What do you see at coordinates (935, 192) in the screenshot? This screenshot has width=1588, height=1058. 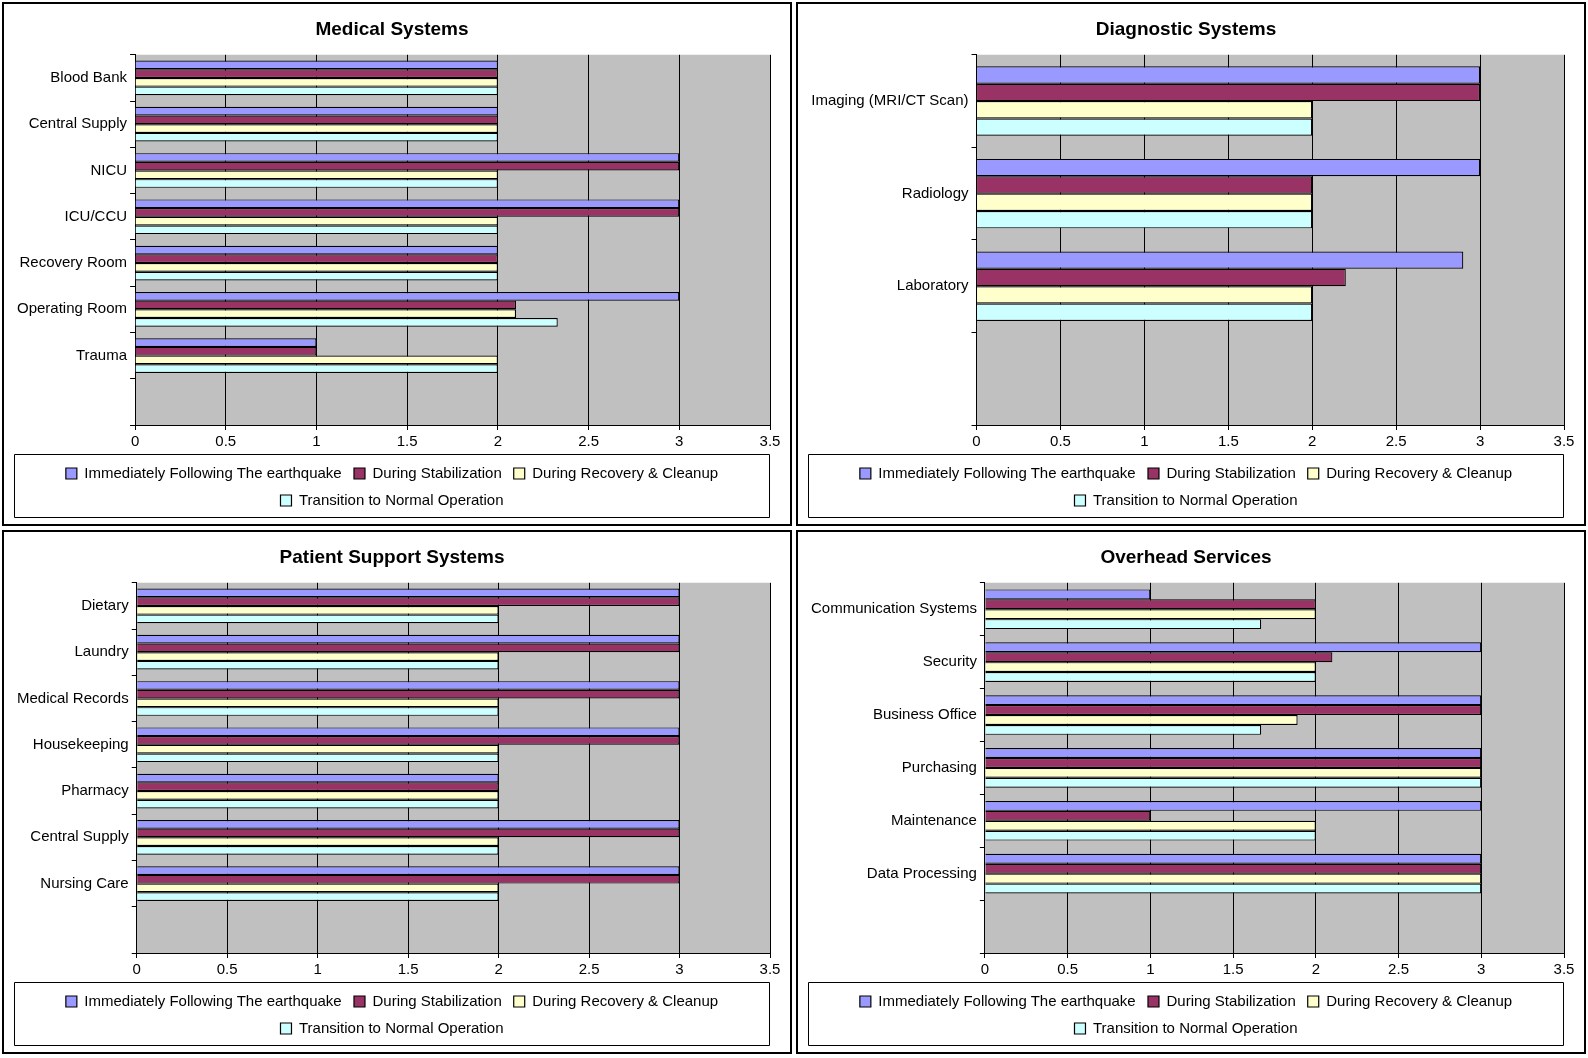 I see `y-tick-label: Radiology` at bounding box center [935, 192].